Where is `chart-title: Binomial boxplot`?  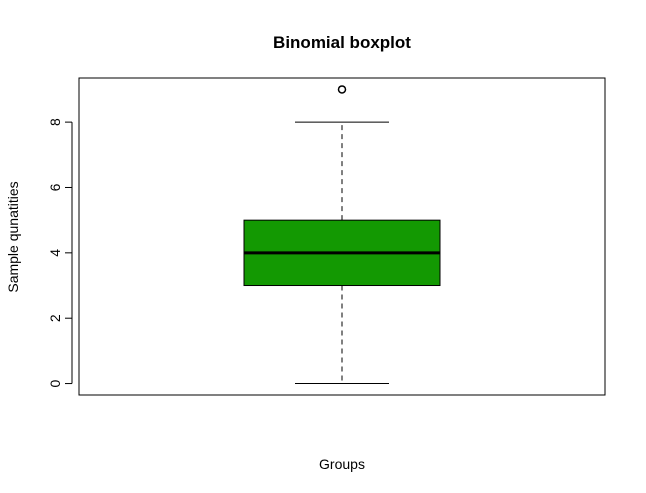 chart-title: Binomial boxplot is located at coordinates (342, 42).